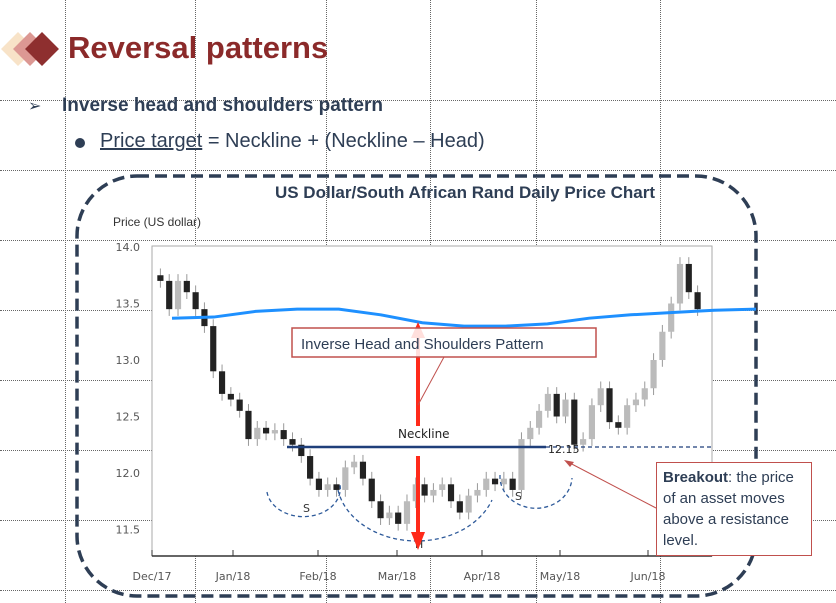  I want to click on left-shoulder-label: S, so click(306, 508).